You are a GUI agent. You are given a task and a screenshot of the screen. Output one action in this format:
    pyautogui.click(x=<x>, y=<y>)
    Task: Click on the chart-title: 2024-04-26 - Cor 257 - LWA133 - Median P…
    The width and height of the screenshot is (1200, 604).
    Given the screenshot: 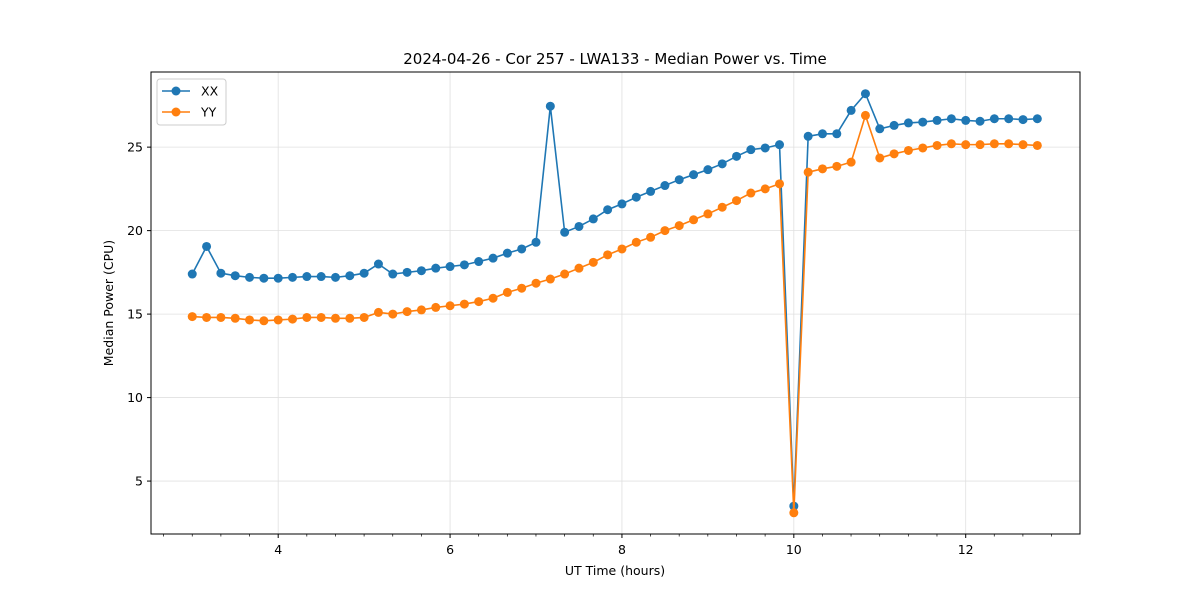 What is the action you would take?
    pyautogui.click(x=615, y=59)
    